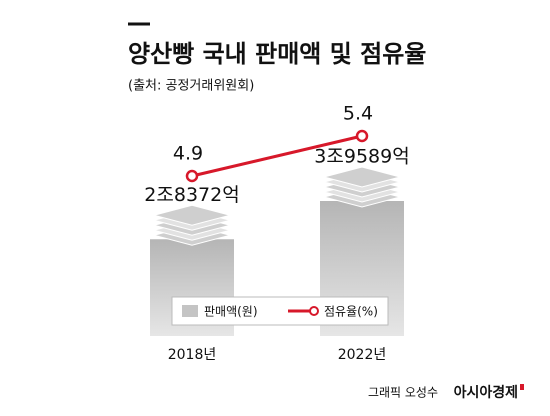 This screenshot has height=416, width=550. I want to click on x-tick-label: 2018년, so click(192, 355).